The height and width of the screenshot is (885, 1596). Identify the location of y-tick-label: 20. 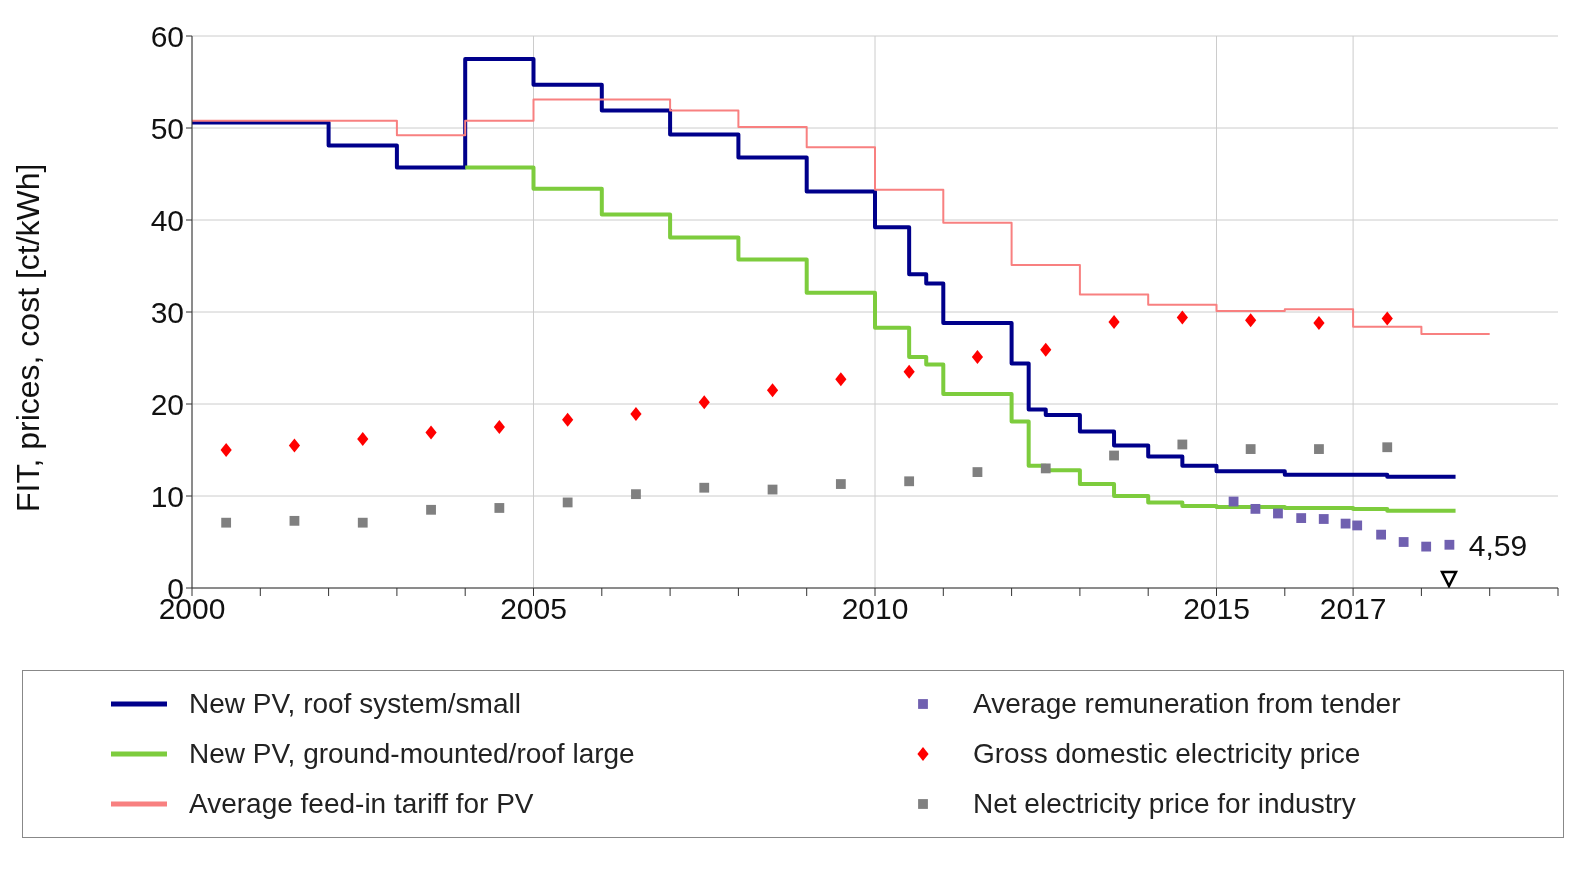
(167, 404).